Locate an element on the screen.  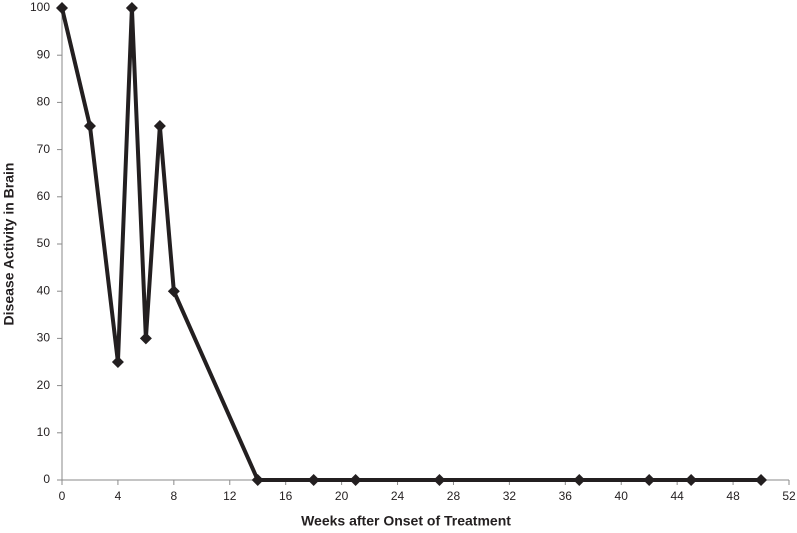
x-tick-label: 36 is located at coordinates (566, 496).